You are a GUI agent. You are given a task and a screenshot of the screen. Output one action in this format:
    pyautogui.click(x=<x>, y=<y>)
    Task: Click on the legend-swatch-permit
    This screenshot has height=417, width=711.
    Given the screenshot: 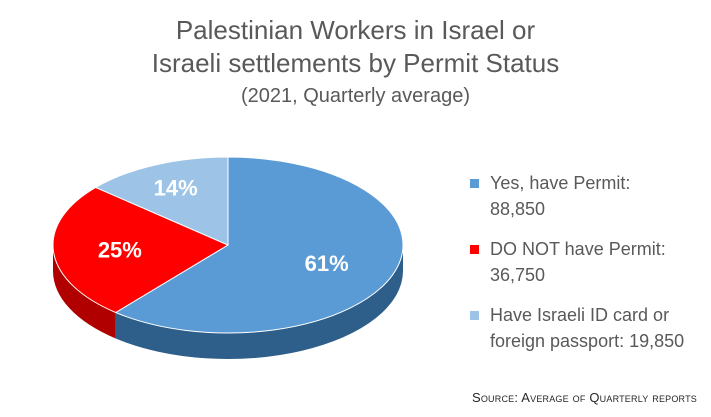 What is the action you would take?
    pyautogui.click(x=474, y=183)
    